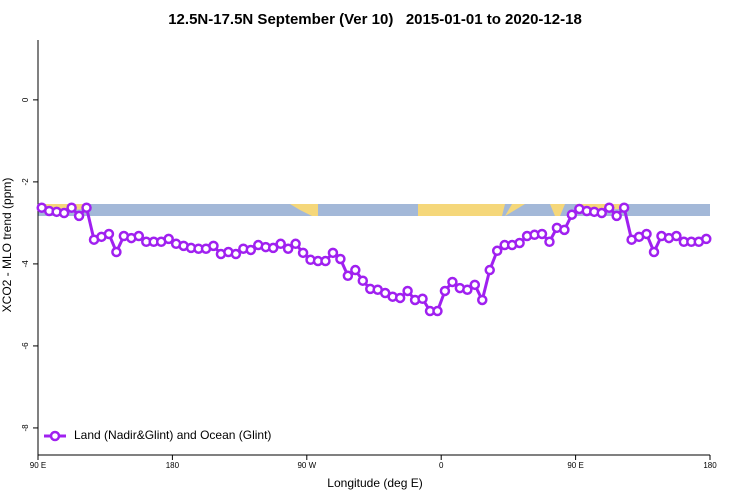 This screenshot has width=750, height=500. Describe the element at coordinates (25, 346) in the screenshot. I see `y-tick-label: -6` at that location.